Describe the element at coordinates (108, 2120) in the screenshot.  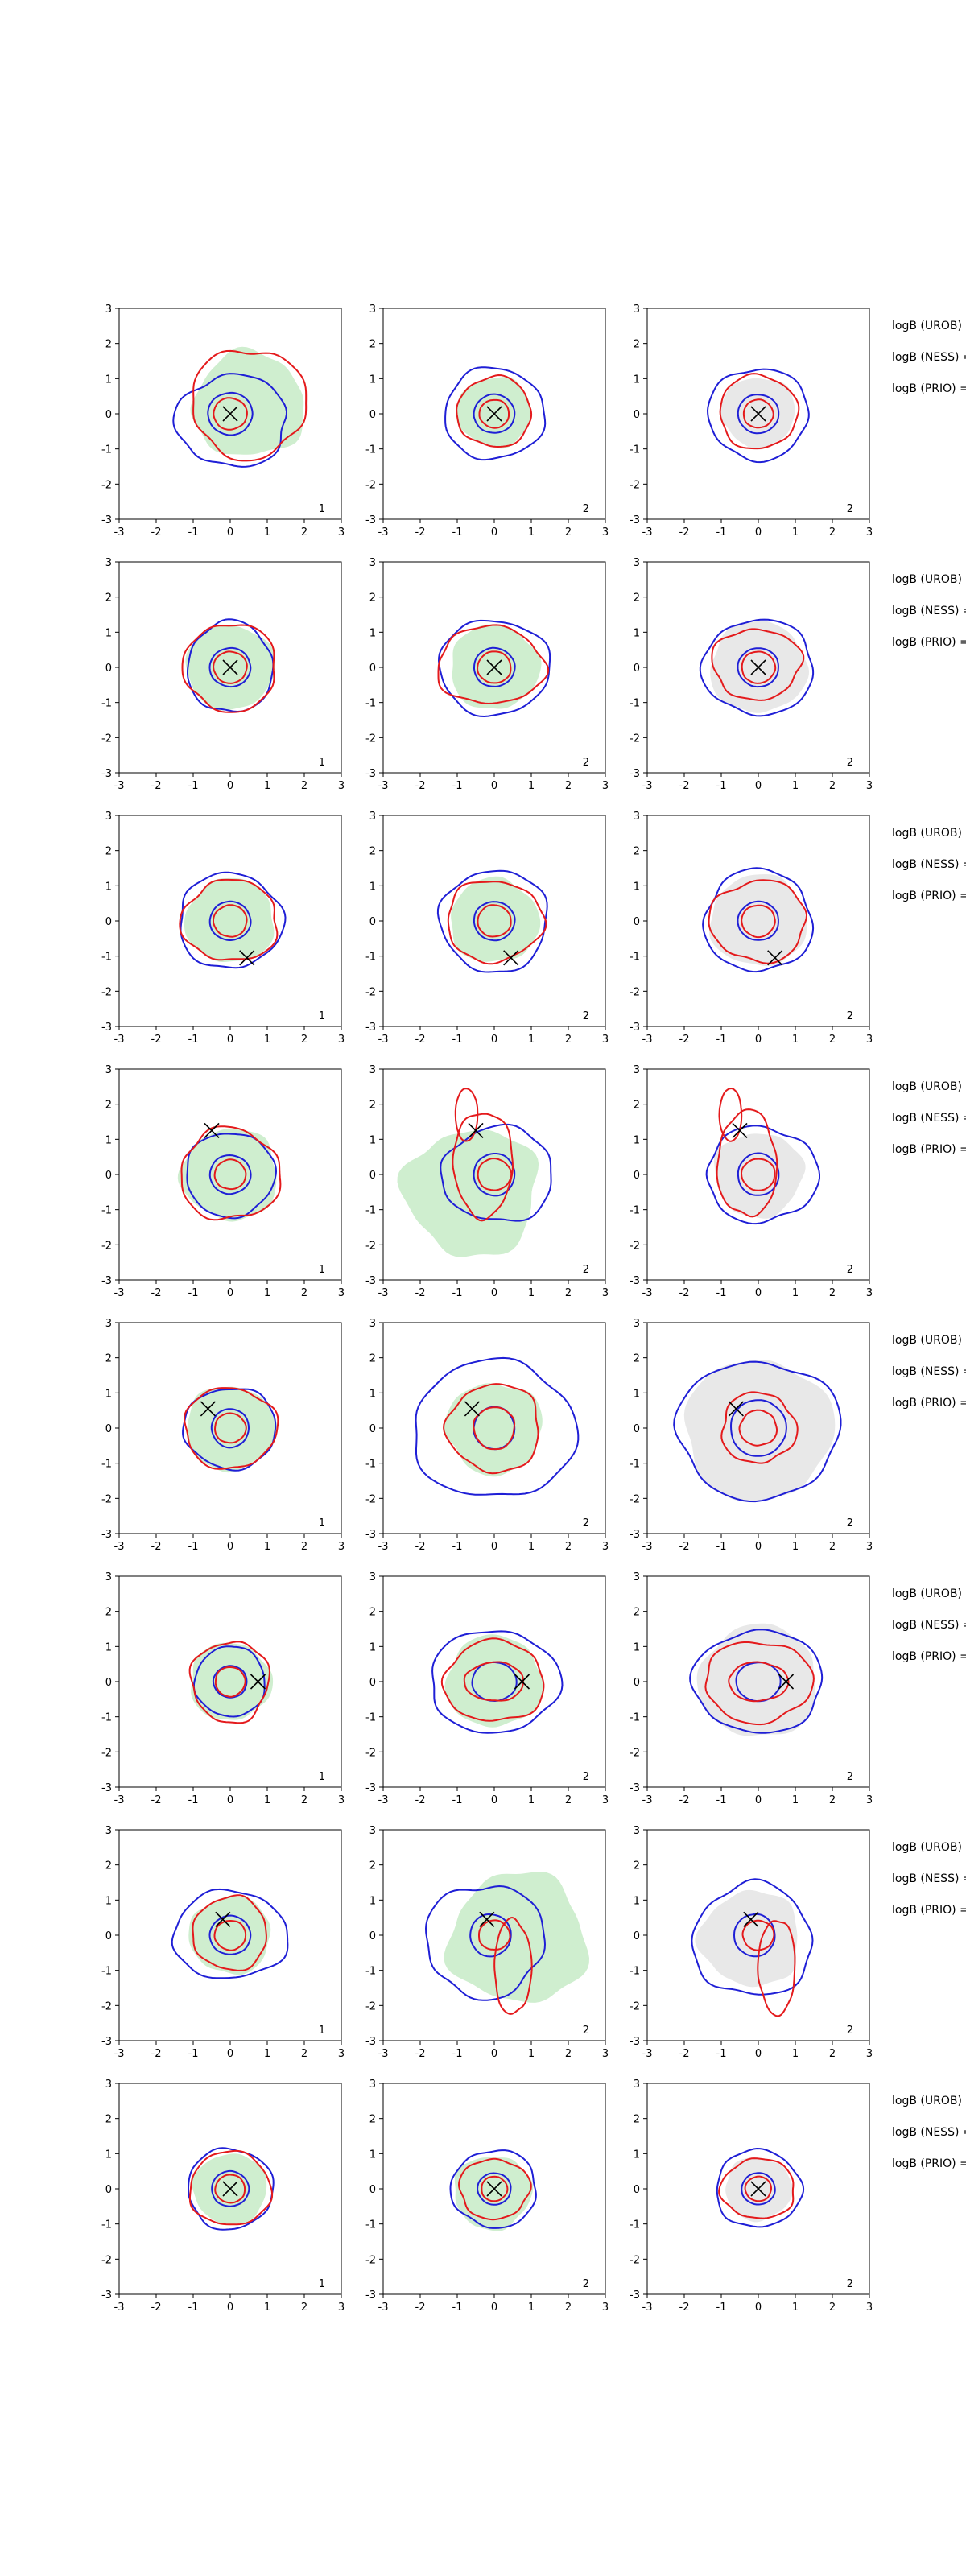
I see `y-tick-label: 2` at that location.